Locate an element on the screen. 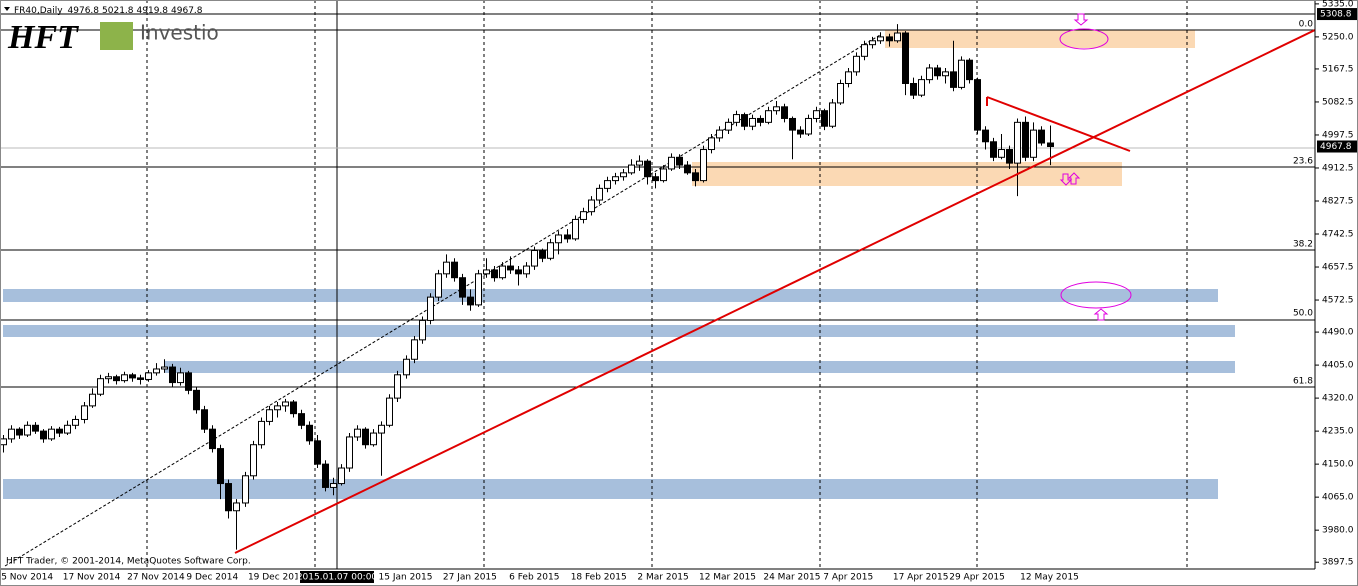 The height and width of the screenshot is (586, 1358). last-price: 4967.8 is located at coordinates (1336, 147).